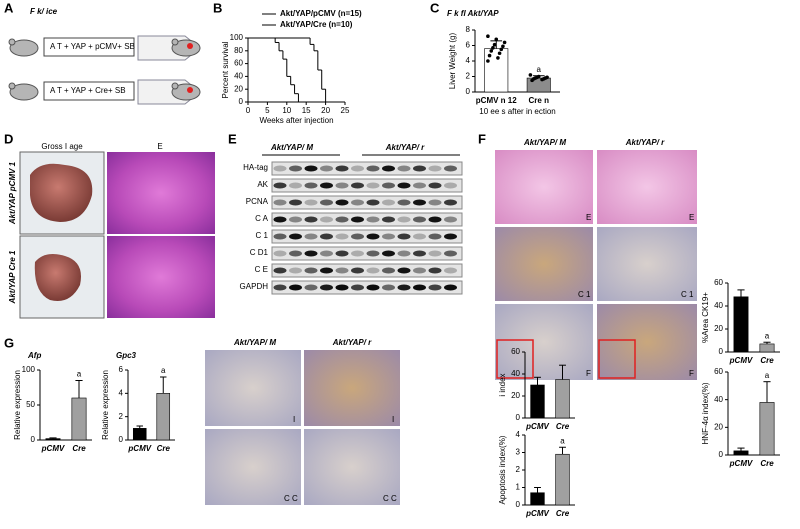  I want to click on x-tick-label: 10, so click(286, 110).